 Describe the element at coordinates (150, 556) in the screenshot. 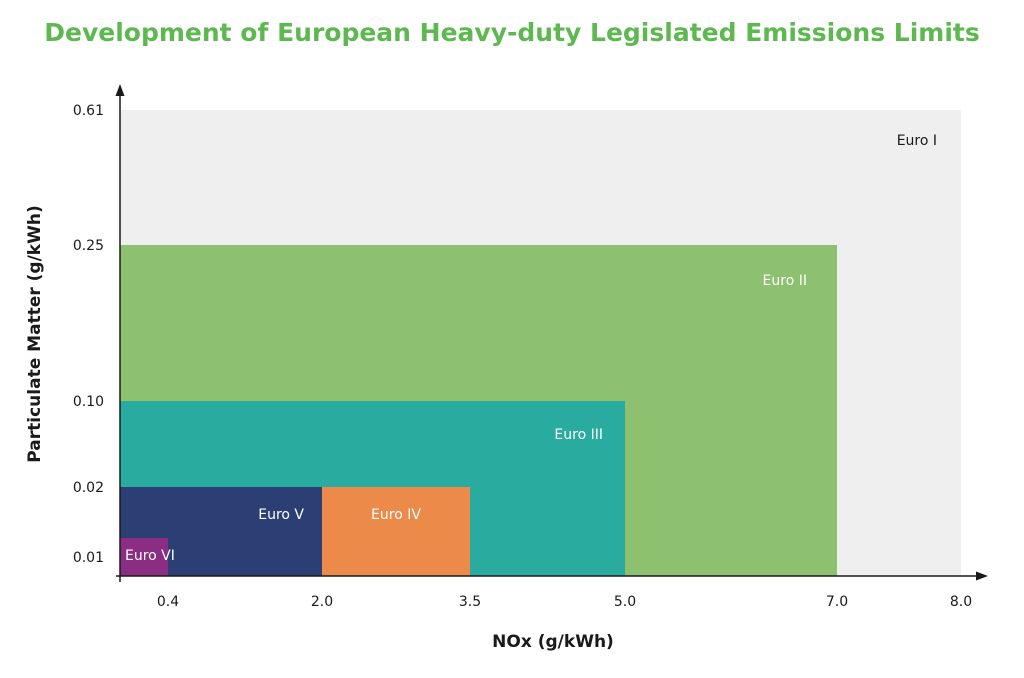

I see `region-label-euro-vi: Euro VI` at that location.